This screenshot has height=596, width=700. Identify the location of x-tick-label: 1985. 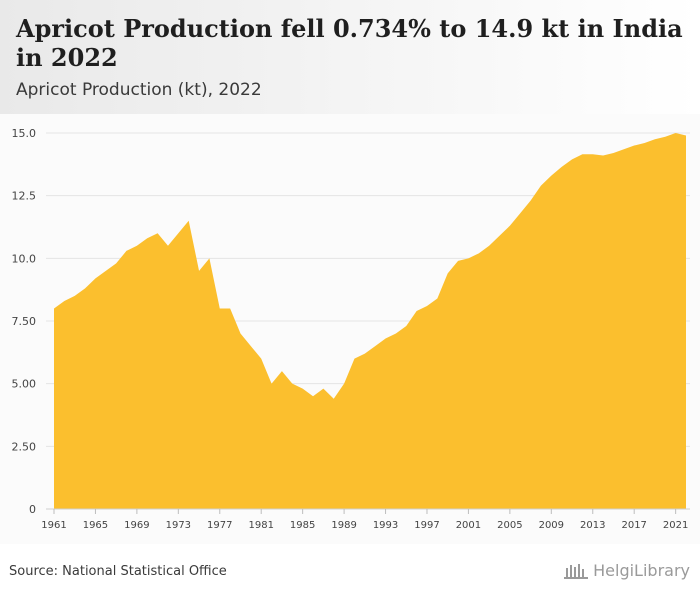
(302, 525).